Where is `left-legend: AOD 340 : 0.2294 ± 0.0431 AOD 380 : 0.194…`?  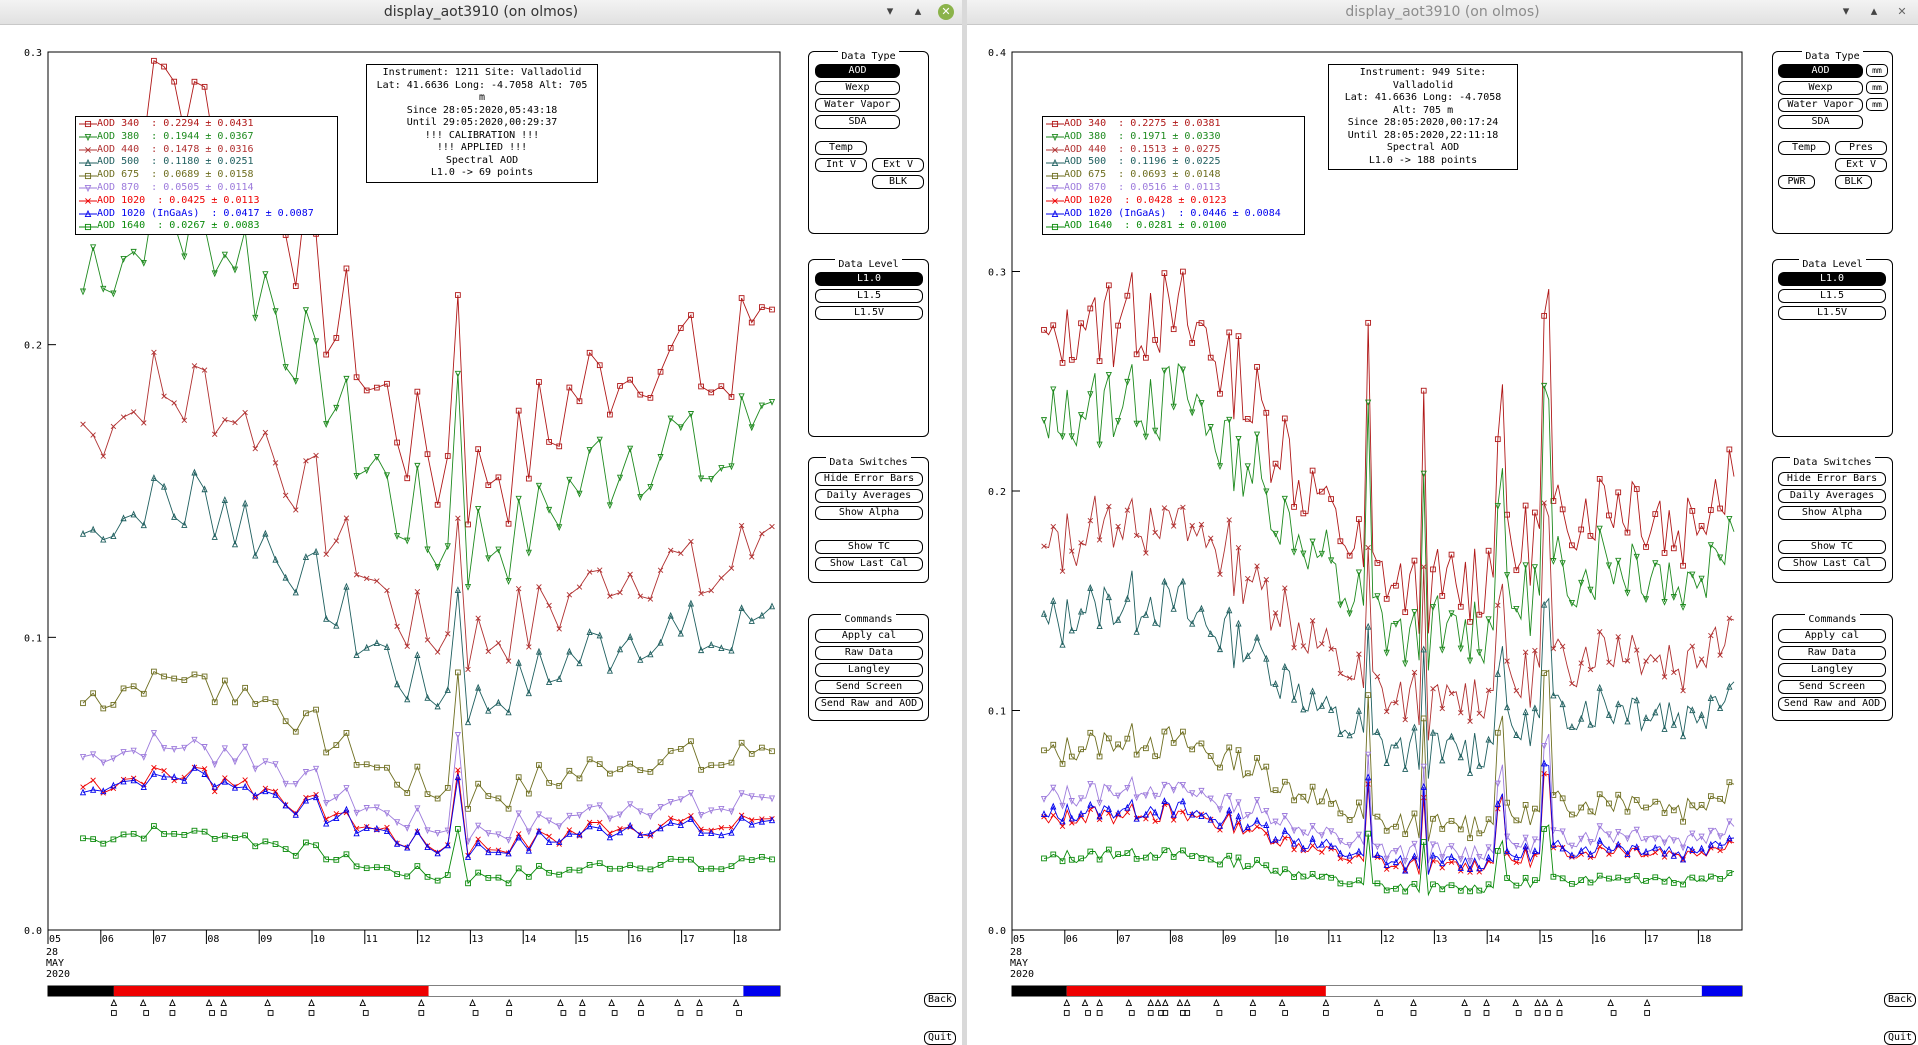 left-legend: AOD 340 : 0.2294 ± 0.0431 AOD 380 : 0.194… is located at coordinates (206, 176).